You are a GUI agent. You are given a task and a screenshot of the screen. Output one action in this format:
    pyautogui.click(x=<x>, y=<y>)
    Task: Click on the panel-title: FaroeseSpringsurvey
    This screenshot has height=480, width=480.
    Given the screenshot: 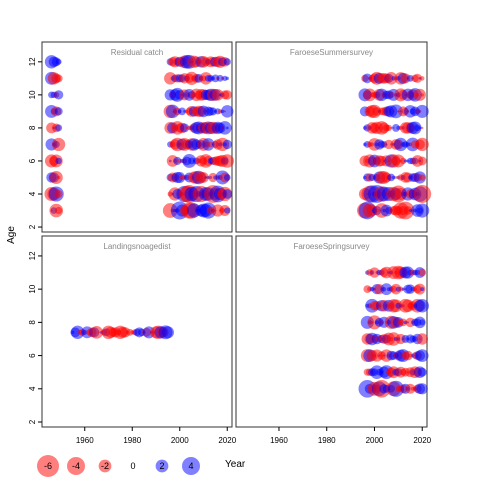 What is the action you would take?
    pyautogui.click(x=331, y=246)
    